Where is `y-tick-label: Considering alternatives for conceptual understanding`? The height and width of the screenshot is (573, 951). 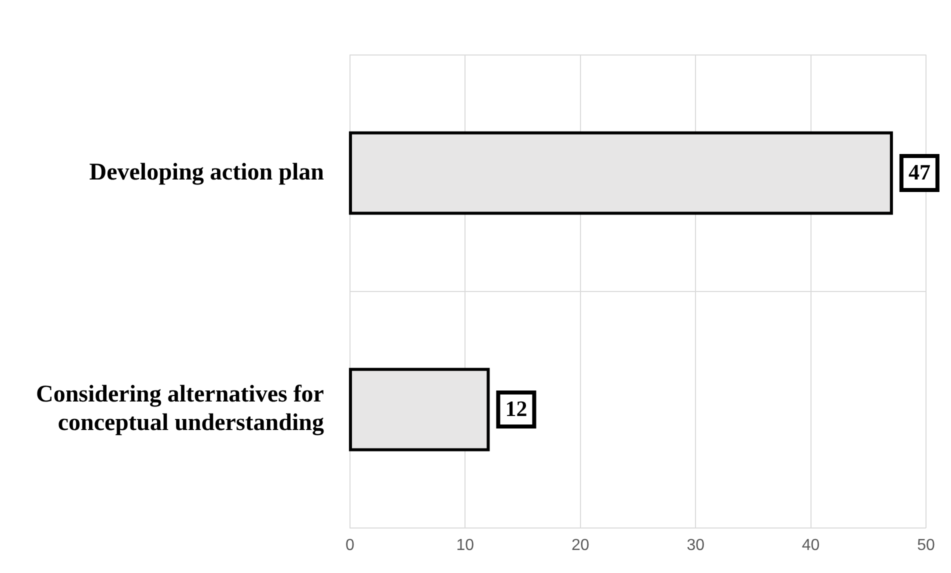
y-tick-label: Considering alternatives for conceptual understanding is located at coordinates (180, 408).